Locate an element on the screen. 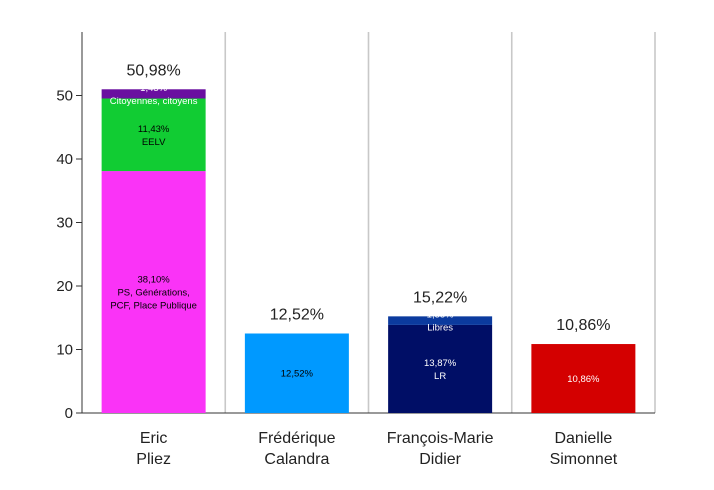  category-label: Simonnet is located at coordinates (584, 459).